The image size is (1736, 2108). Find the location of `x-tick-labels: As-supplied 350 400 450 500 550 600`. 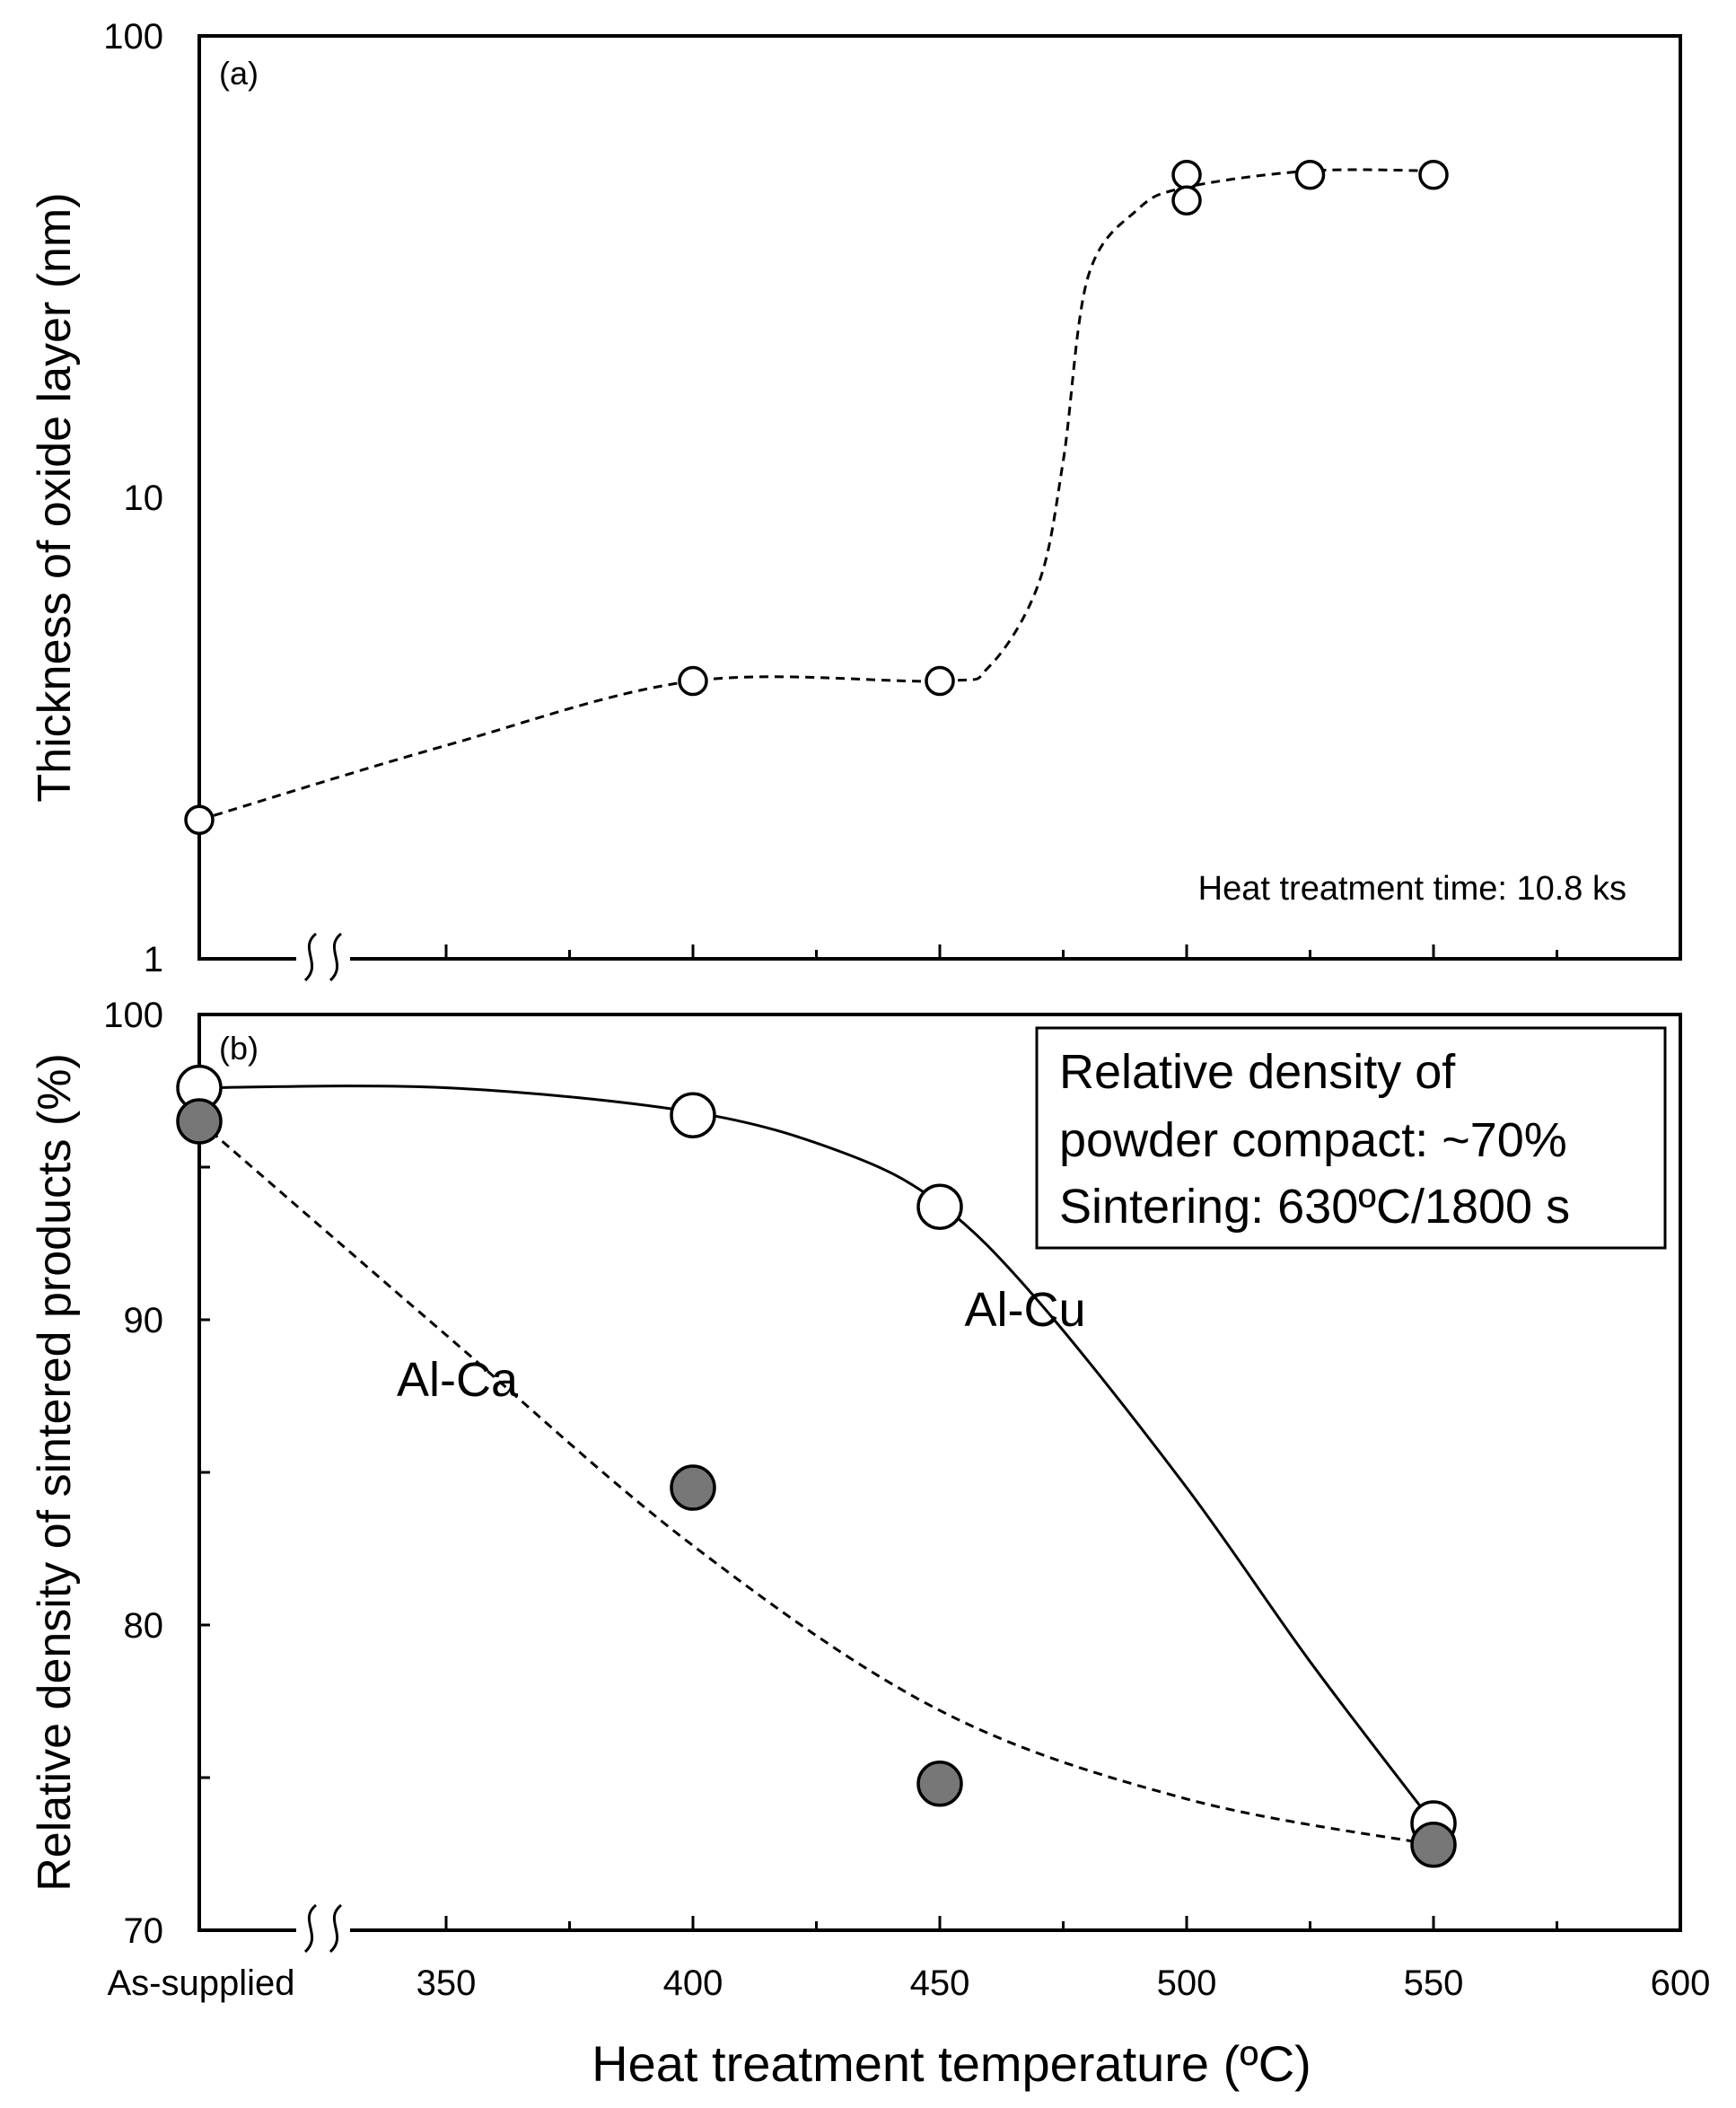

x-tick-labels: As-supplied 350 400 450 500 550 600 is located at coordinates (909, 1983).